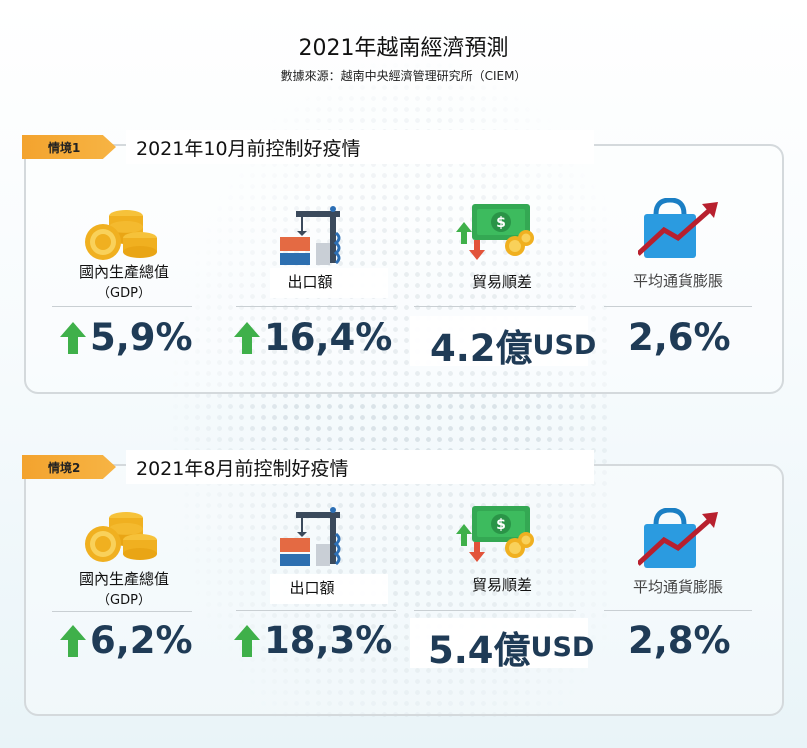 This screenshot has width=807, height=748. I want to click on export-value: 16,4%, so click(313, 337).